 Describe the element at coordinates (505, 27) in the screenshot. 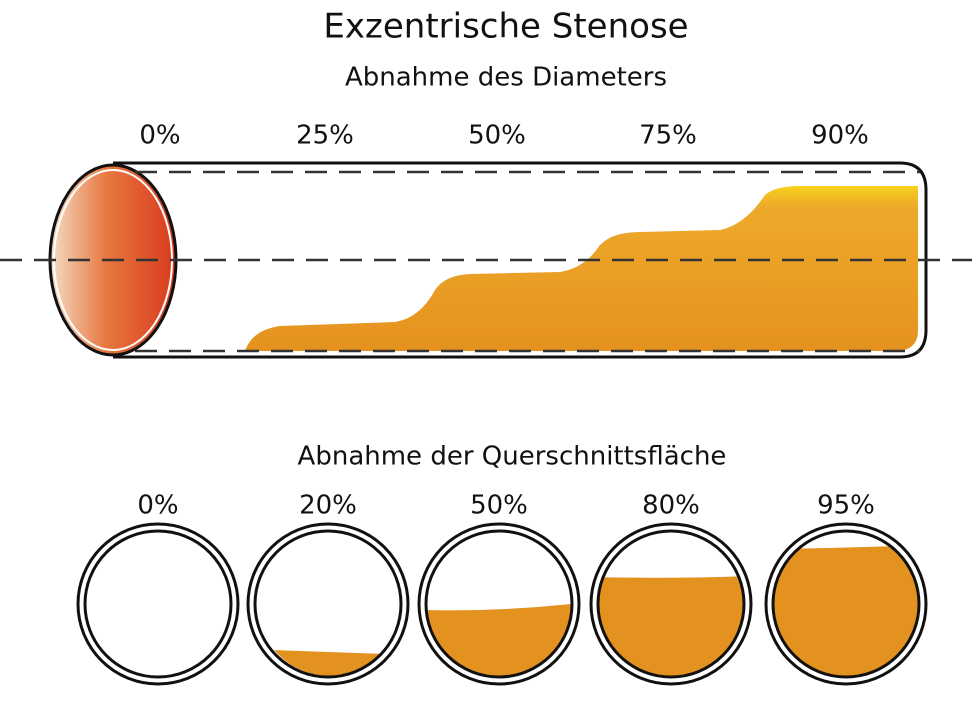

I see `title: Exzentrische Stenose` at that location.